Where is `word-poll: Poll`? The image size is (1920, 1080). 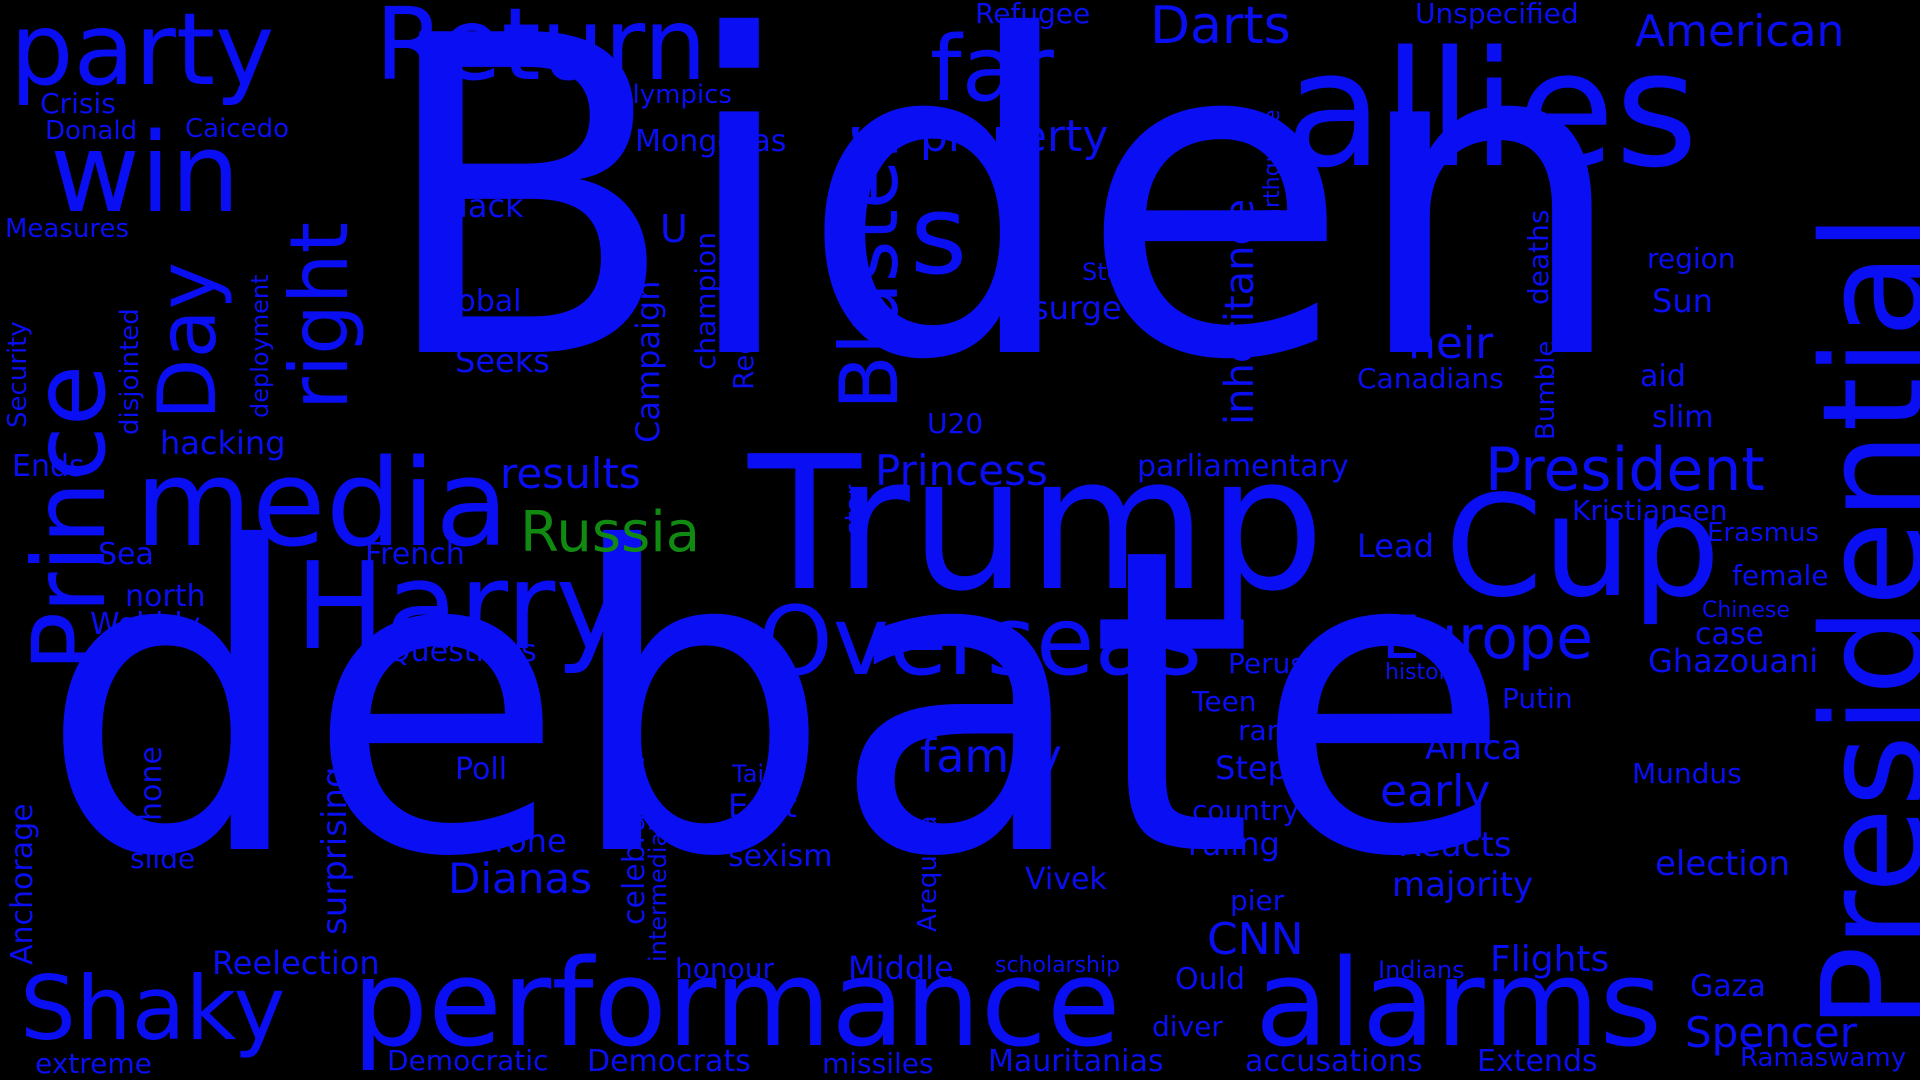
word-poll: Poll is located at coordinates (481, 769).